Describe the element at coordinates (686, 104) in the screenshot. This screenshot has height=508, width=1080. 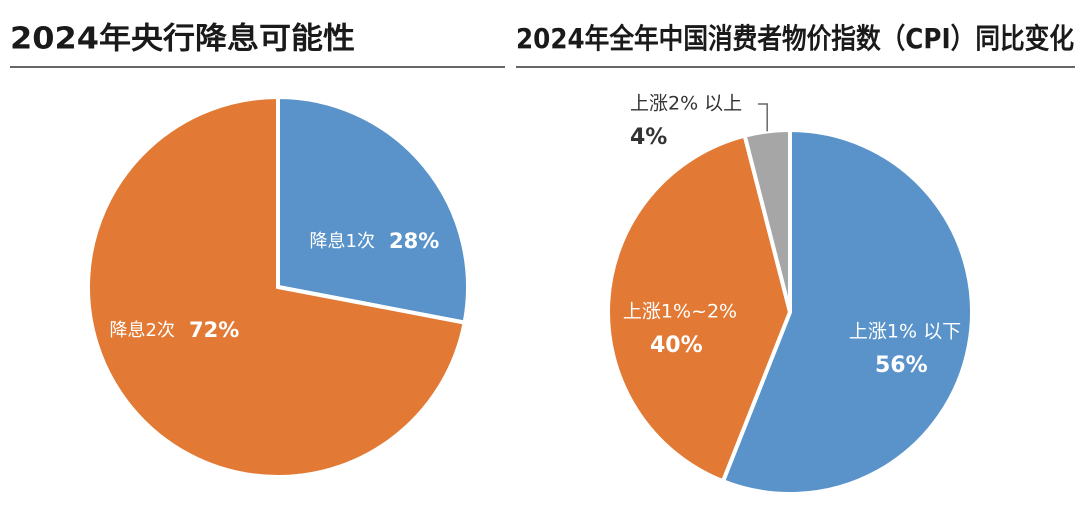
I see `slice-label: 上涨2% 以上` at that location.